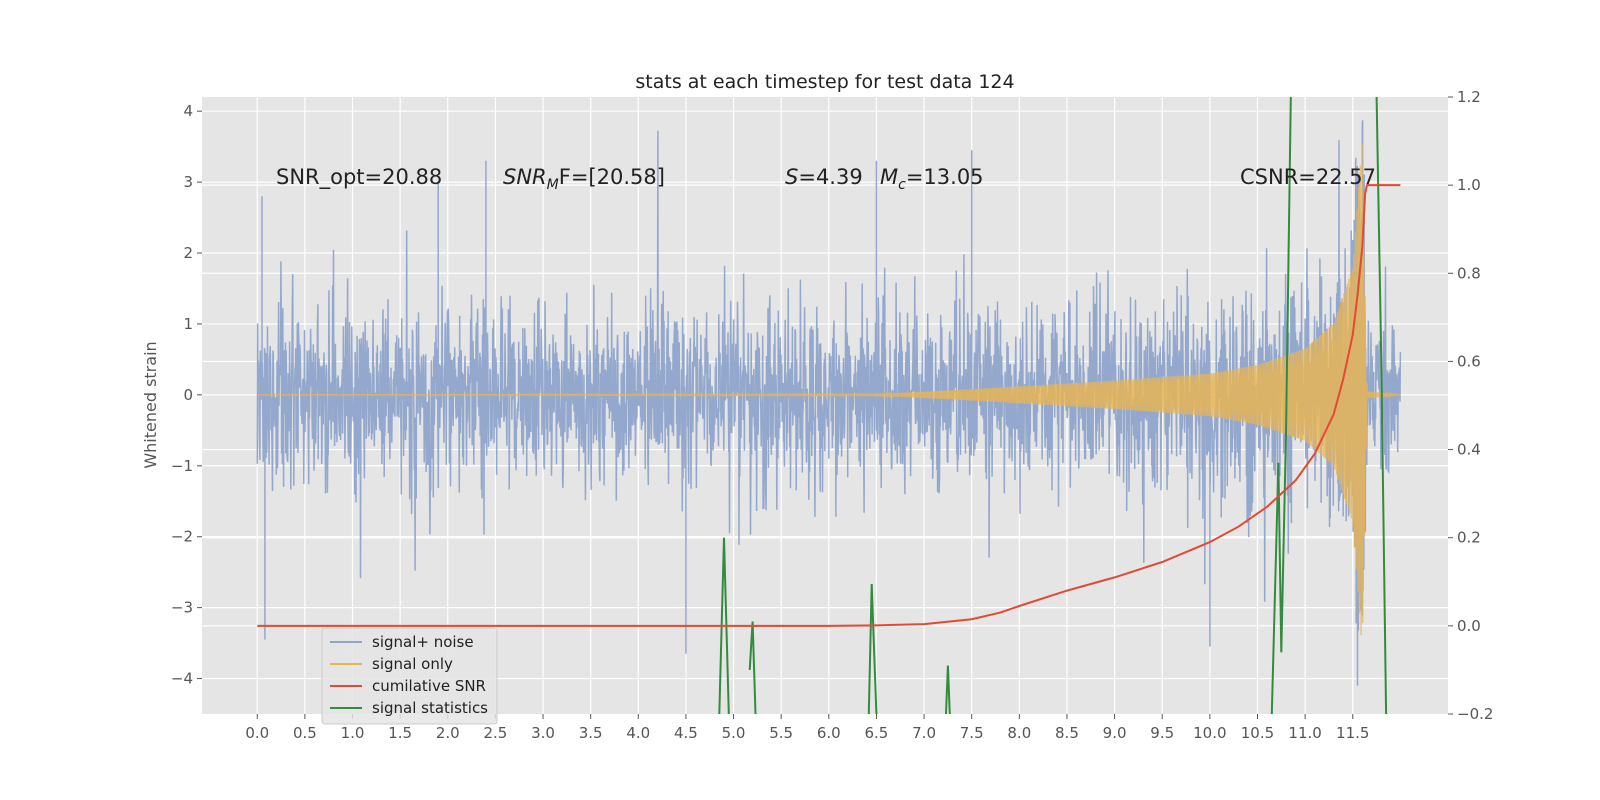 This screenshot has width=1600, height=800. What do you see at coordinates (359, 177) in the screenshot?
I see `annotation-snr-opt: SNR_opt=20.88` at bounding box center [359, 177].